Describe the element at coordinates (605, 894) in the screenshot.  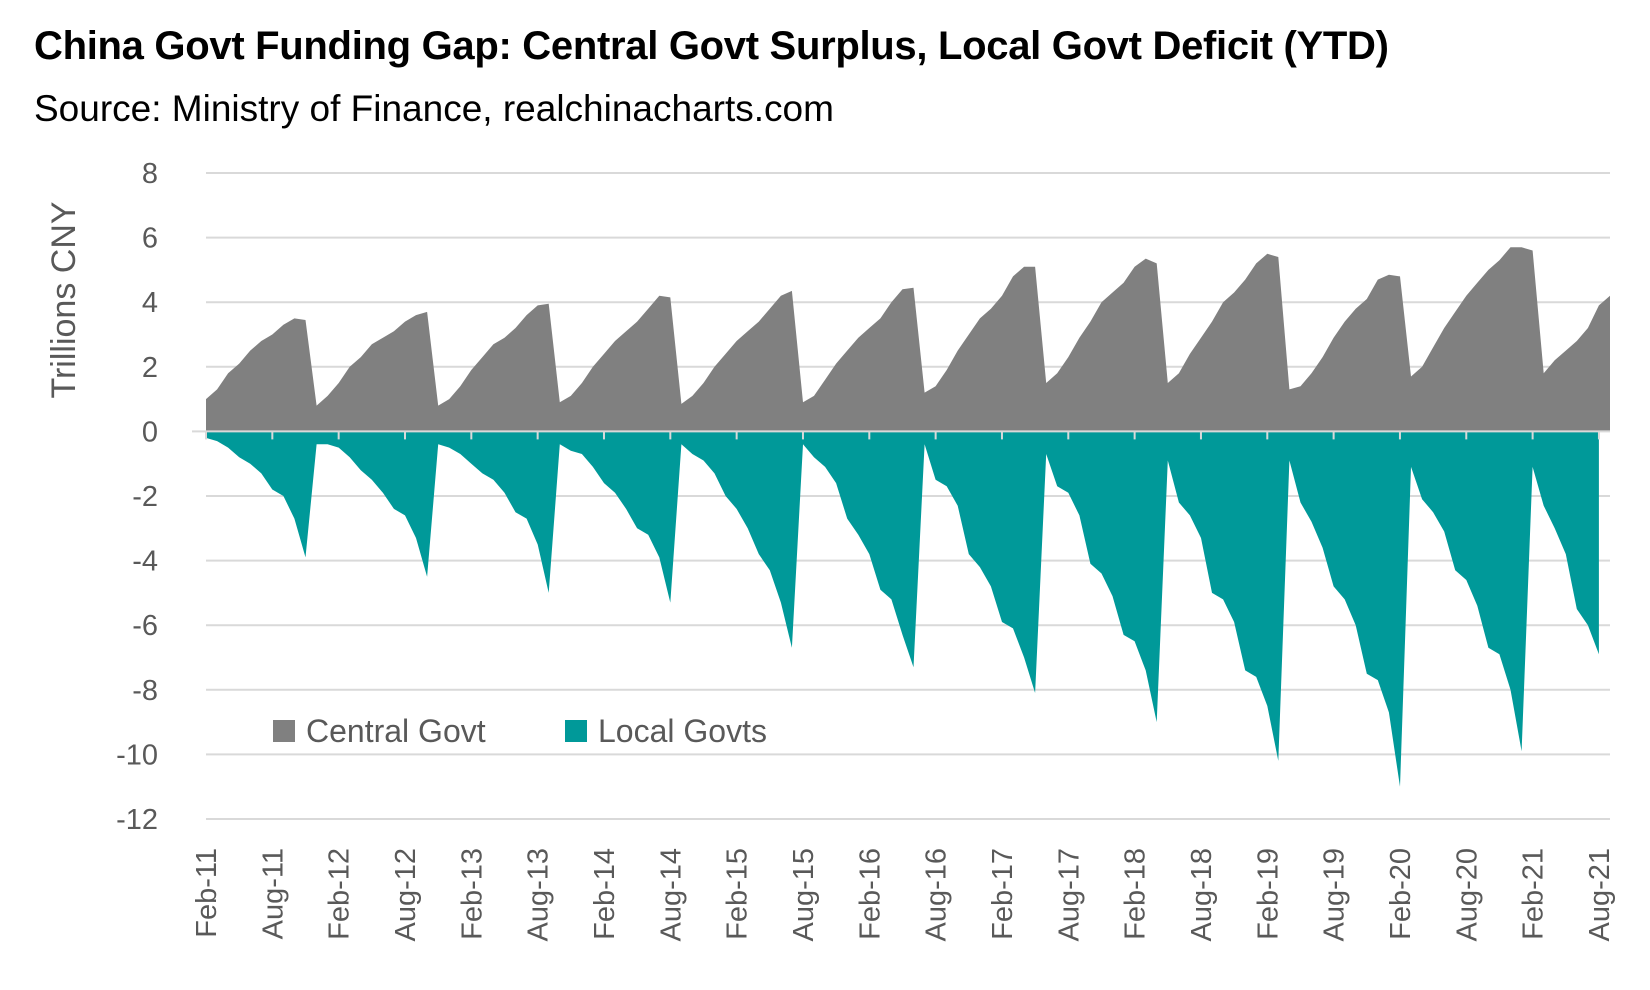
I see `x-tick-label: Feb-14` at that location.